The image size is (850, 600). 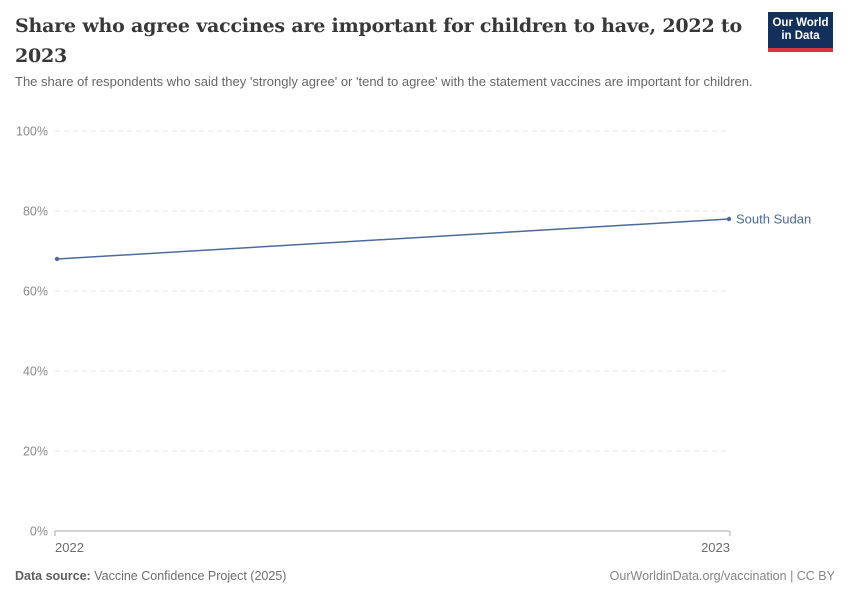 I want to click on x-axis-label-2022: 2022, so click(x=69, y=547).